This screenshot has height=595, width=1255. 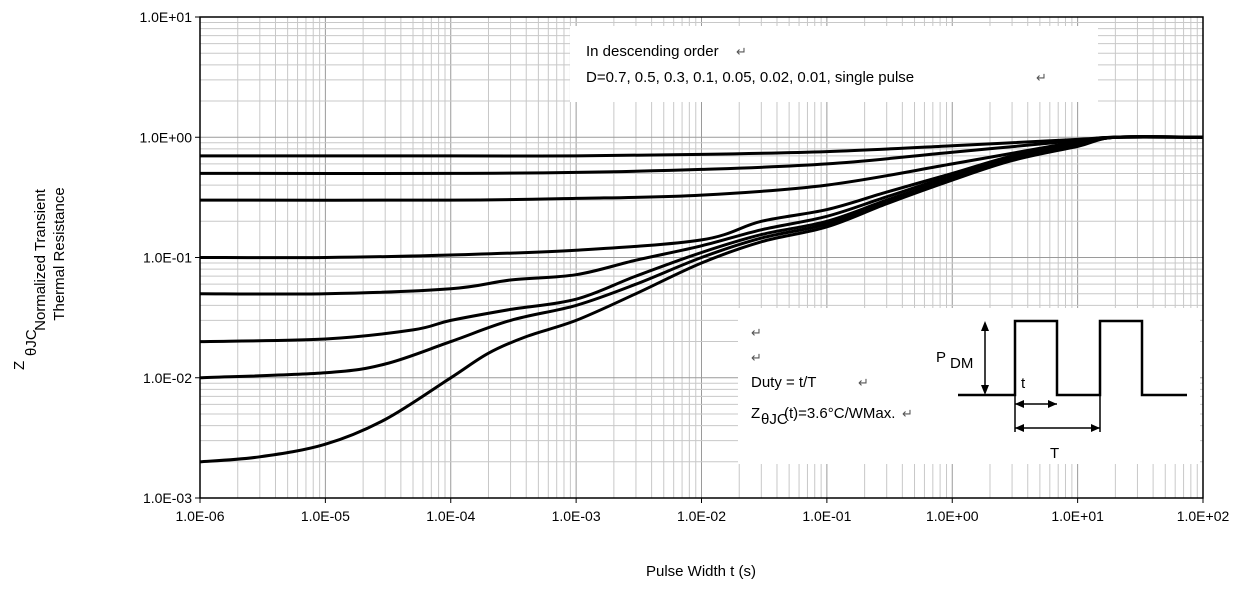 I want to click on x-tick-label: 1.0E+00, so click(x=952, y=516).